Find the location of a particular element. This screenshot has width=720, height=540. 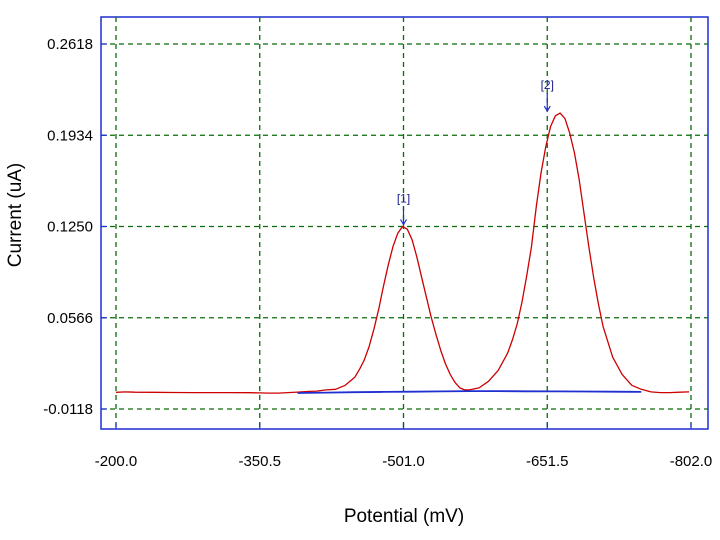

x-tick-label: -802.0 is located at coordinates (691, 461).